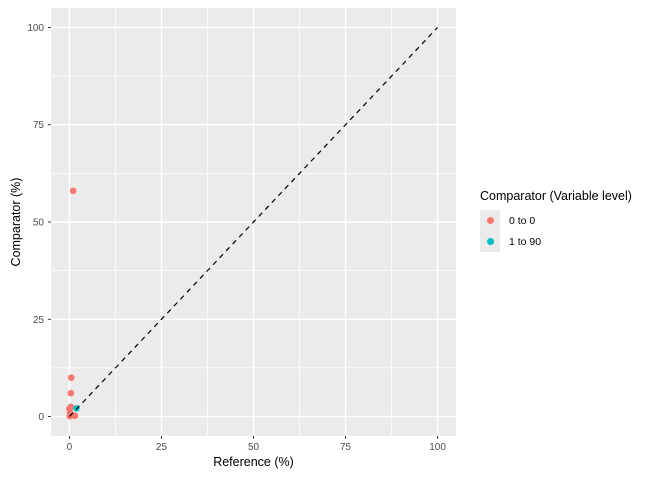 Image resolution: width=672 pixels, height=480 pixels. What do you see at coordinates (41, 417) in the screenshot?
I see `y-tick-label: 0` at bounding box center [41, 417].